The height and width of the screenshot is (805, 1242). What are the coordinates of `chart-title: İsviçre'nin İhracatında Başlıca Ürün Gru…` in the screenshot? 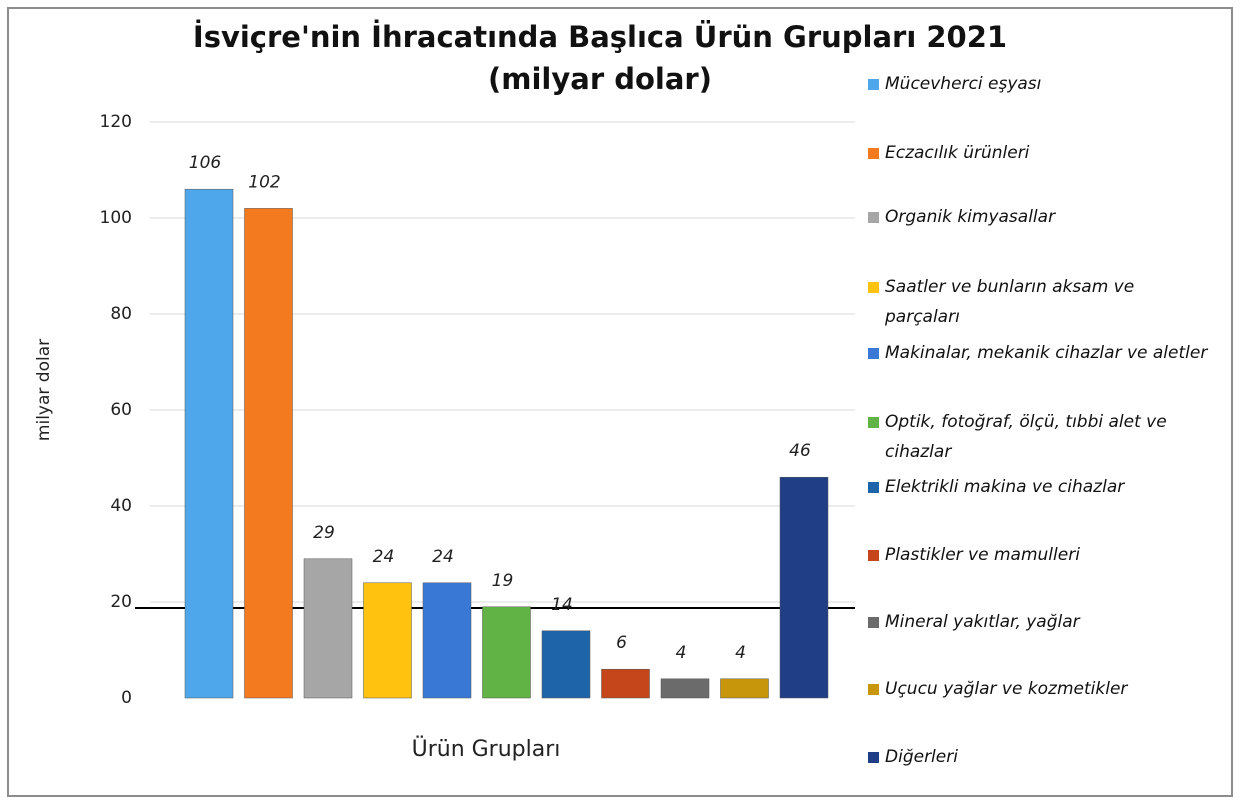 It's located at (600, 58).